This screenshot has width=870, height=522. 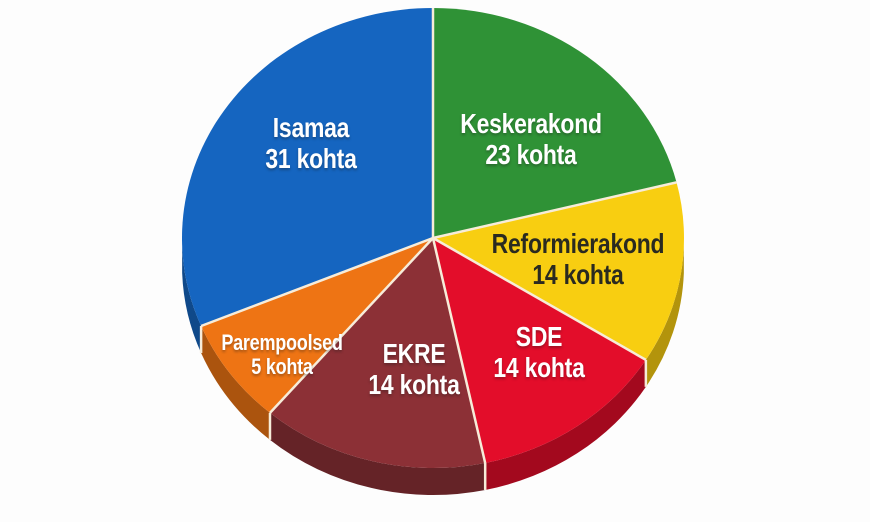 I want to click on pie-rim-reformierakond, so click(x=664, y=316).